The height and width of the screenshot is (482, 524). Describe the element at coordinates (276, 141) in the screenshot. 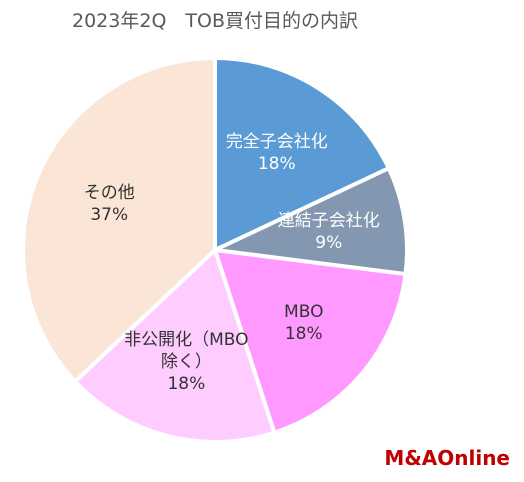

I see `category-label: 完全子会社化` at that location.